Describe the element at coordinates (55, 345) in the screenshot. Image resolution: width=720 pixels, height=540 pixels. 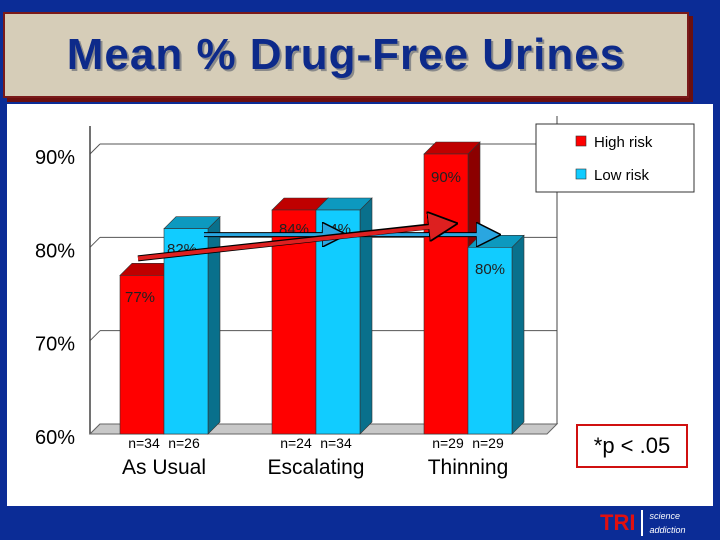
I see `y-tick-label-1: 70%` at that location.